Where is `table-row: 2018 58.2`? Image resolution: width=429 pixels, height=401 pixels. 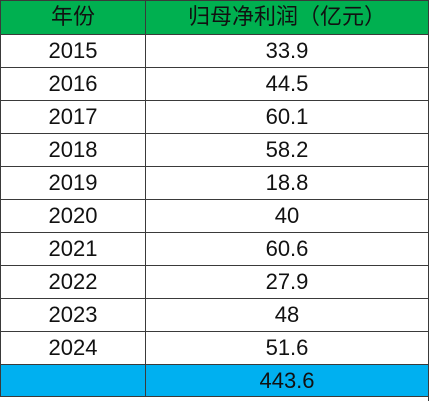 table-row: 2018 58.2 is located at coordinates (214, 150).